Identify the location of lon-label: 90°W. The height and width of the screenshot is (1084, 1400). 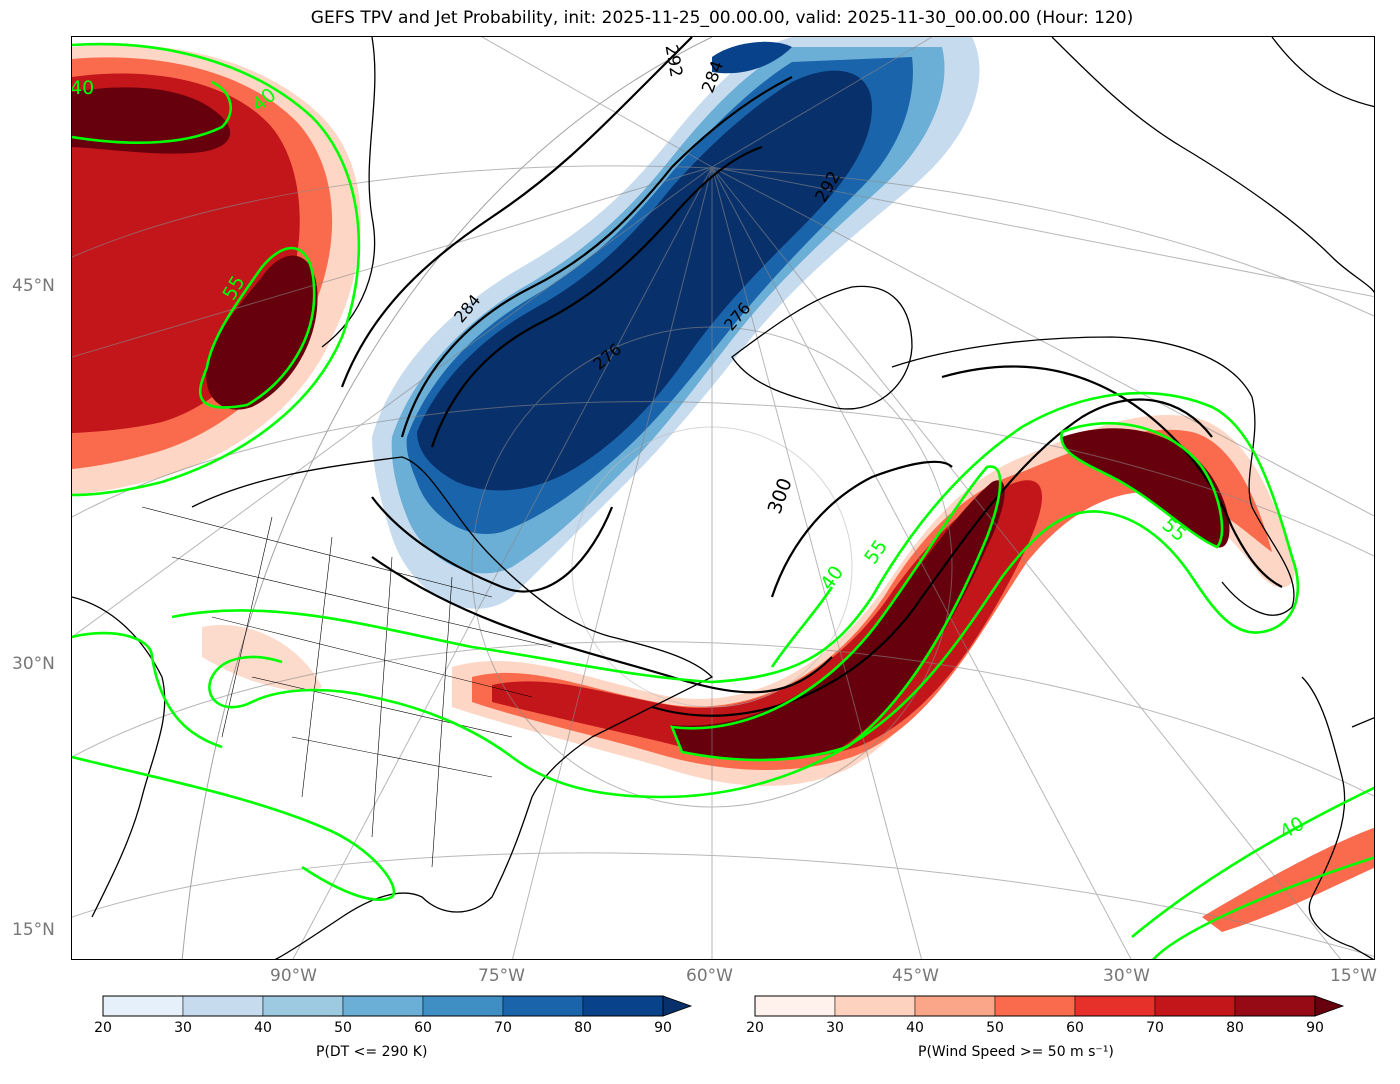
(293, 976).